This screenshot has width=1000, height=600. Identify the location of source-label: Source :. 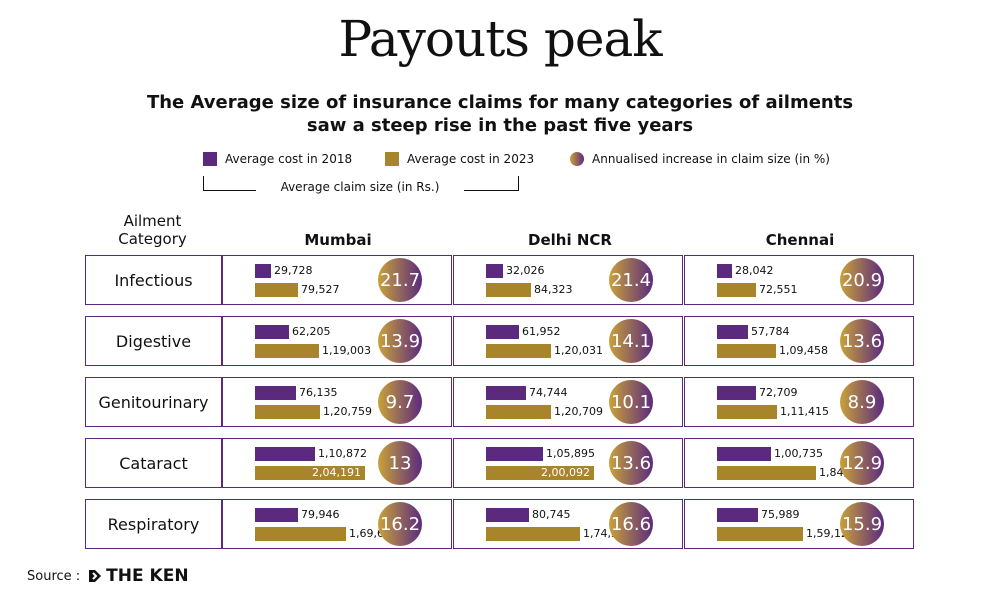
(54, 576).